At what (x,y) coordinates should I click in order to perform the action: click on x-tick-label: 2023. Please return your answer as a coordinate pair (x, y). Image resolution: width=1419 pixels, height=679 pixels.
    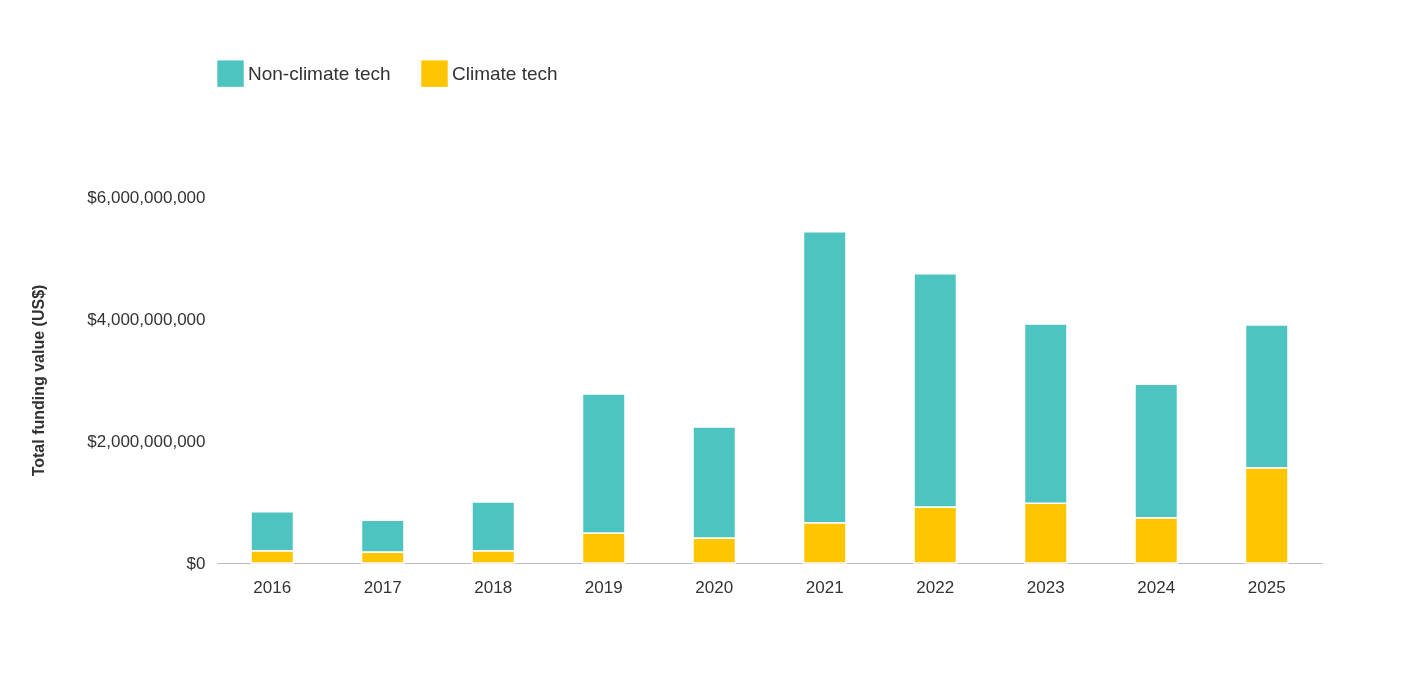
    Looking at the image, I should click on (1045, 587).